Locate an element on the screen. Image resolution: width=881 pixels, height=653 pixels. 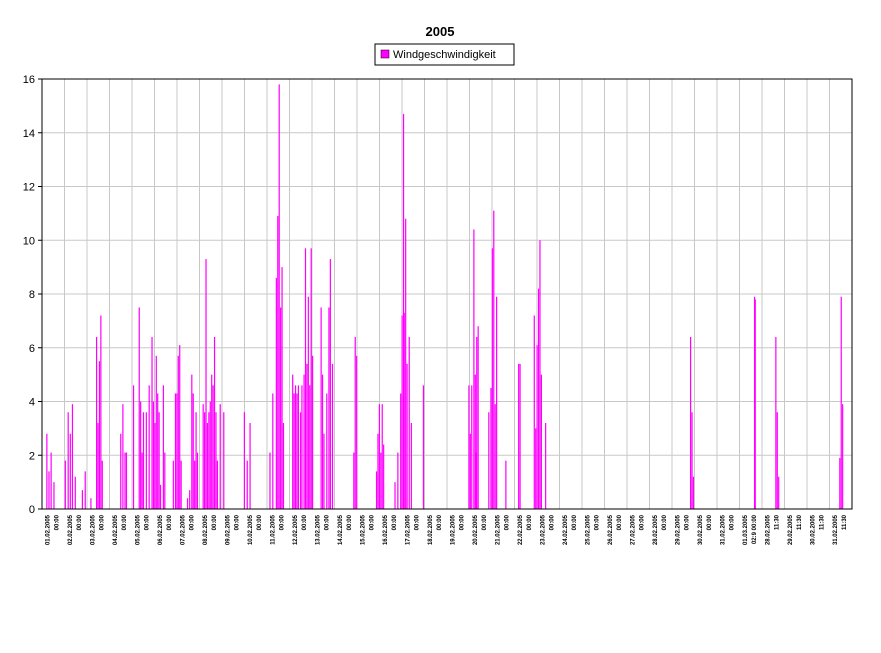
x-tick-date: 26.02.2005 is located at coordinates (611, 529).